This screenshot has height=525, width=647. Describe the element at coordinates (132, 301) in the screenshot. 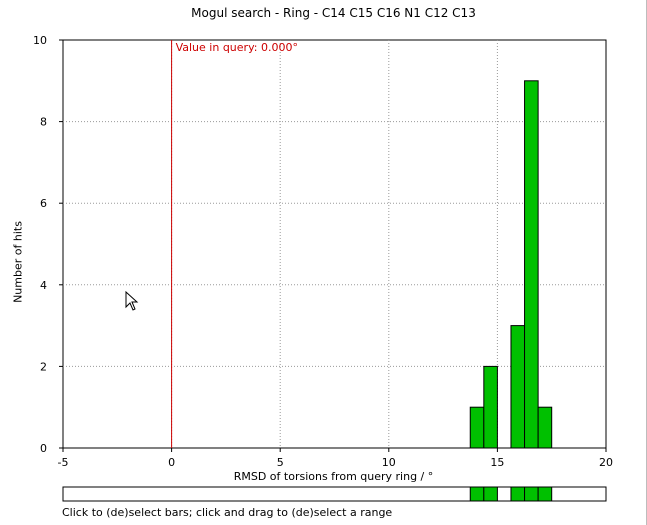

I see `mouse-pointer-icon` at that location.